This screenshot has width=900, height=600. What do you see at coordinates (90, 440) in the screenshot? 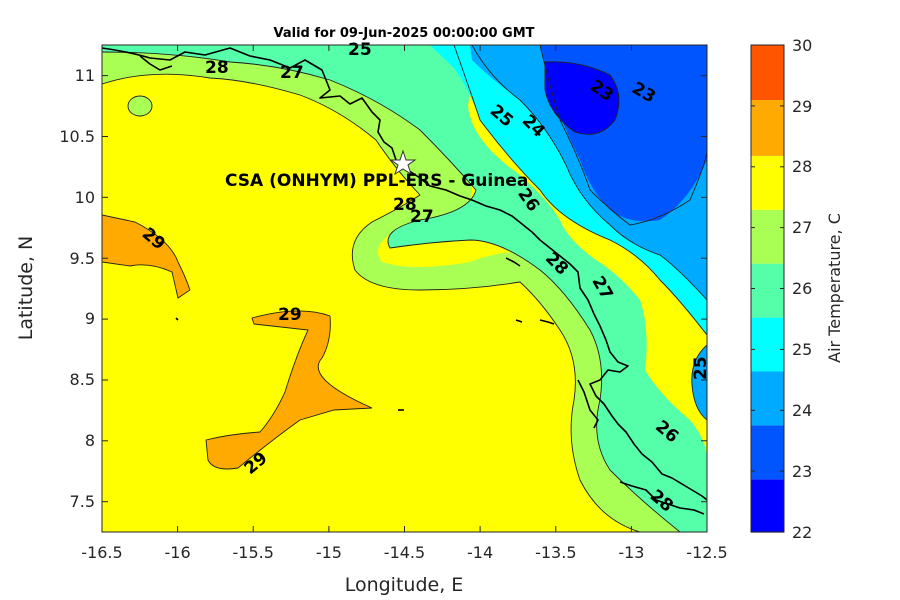
I see `y-tick-label: 8` at bounding box center [90, 440].